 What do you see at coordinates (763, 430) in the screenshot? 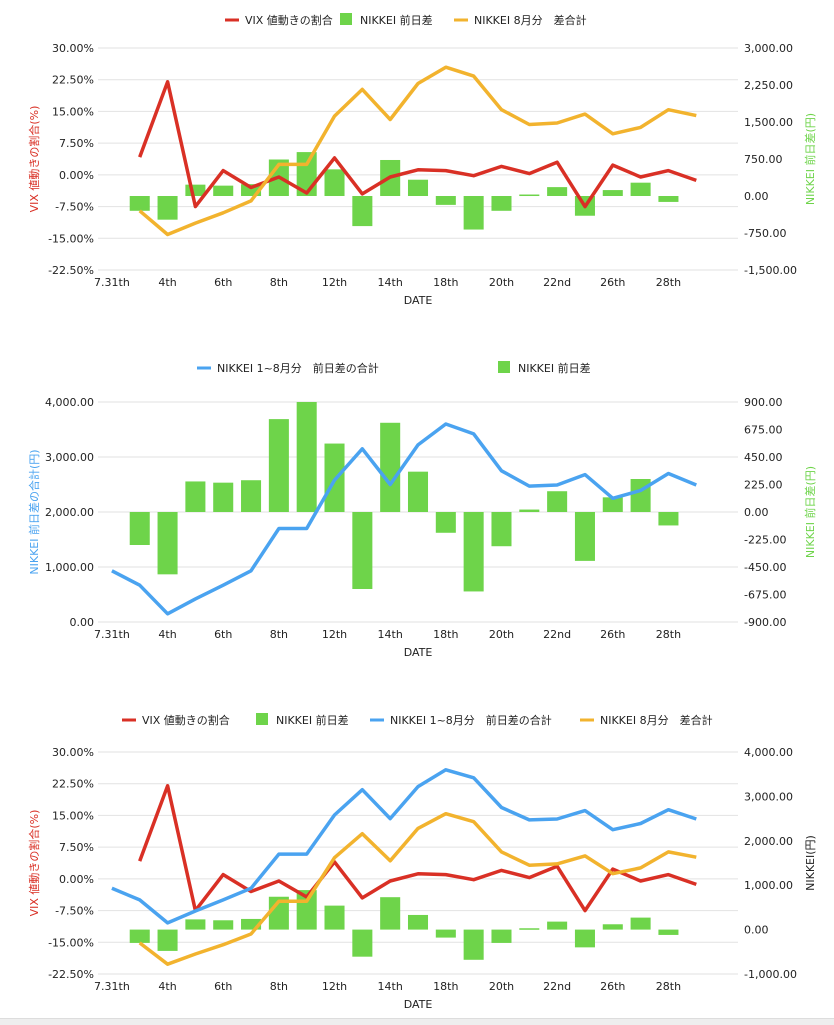
I see `right-tick-label: 675.00` at bounding box center [763, 430].